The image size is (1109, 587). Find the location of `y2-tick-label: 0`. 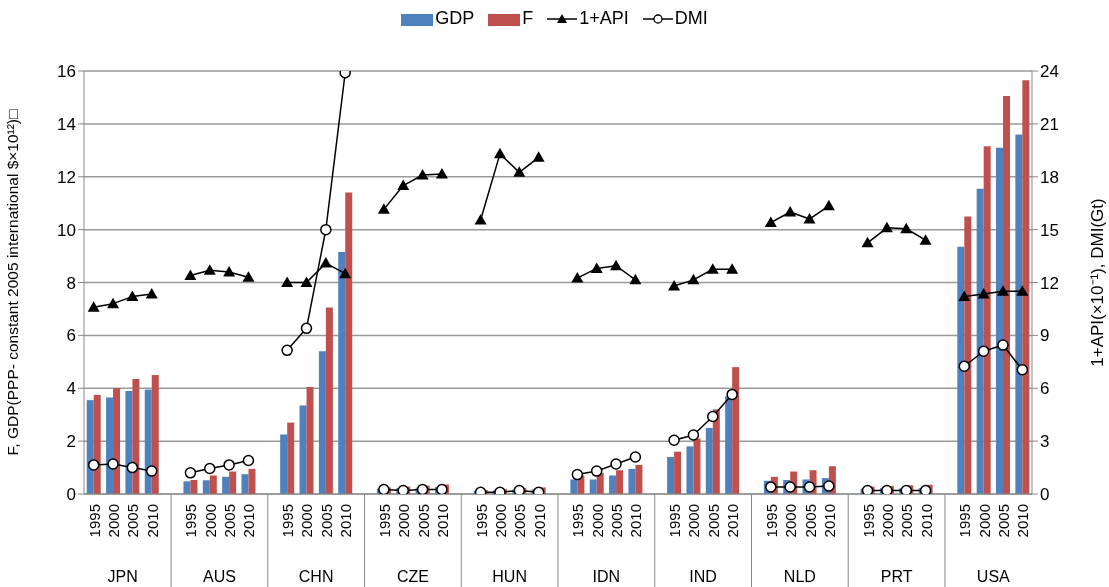

y2-tick-label: 0 is located at coordinates (1045, 495).